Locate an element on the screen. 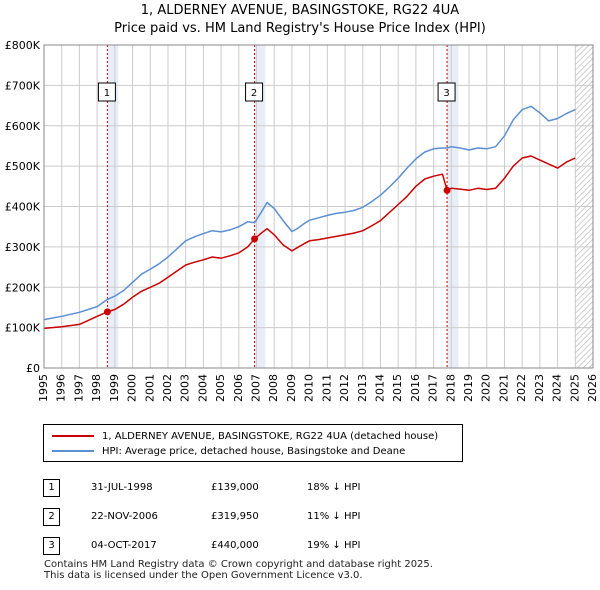 Image resolution: width=600 pixels, height=590 pixels. sale-date: 31-JUL-1998 is located at coordinates (122, 487).